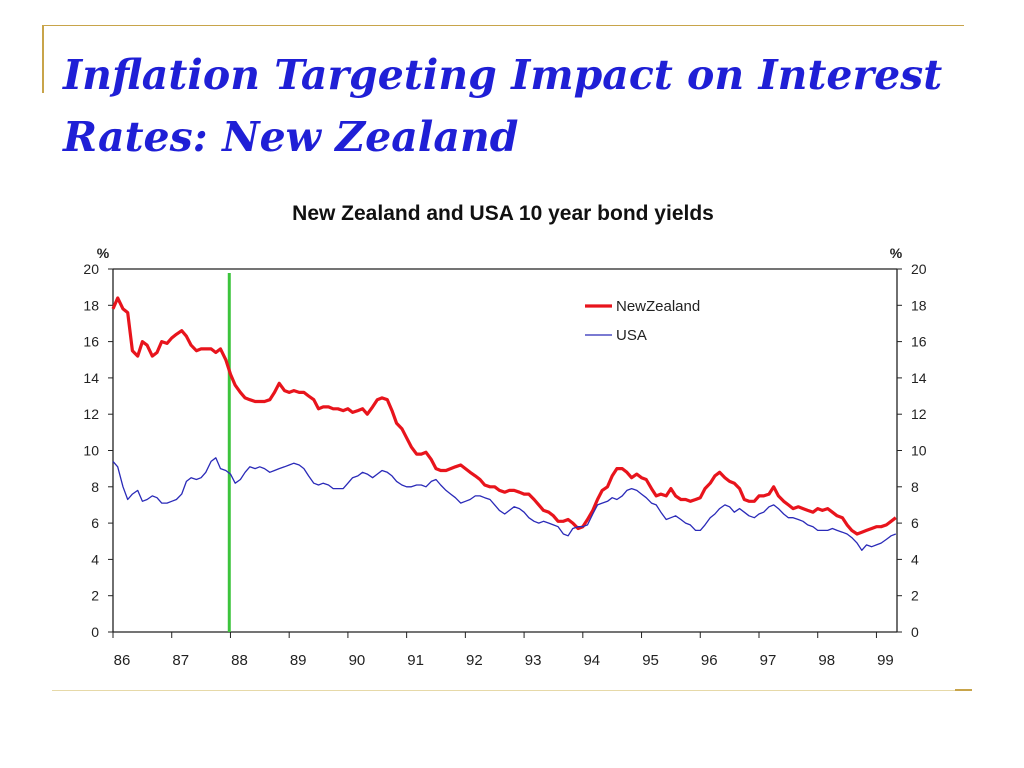 The width and height of the screenshot is (1024, 768). What do you see at coordinates (709, 660) in the screenshot?
I see `x-tick-label: 96` at bounding box center [709, 660].